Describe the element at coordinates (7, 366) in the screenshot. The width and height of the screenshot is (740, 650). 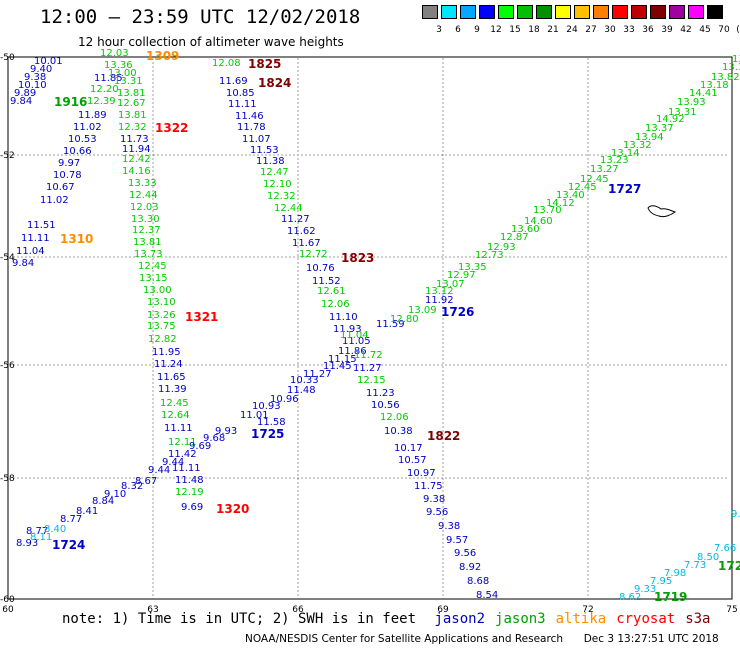
I see `lat-tick-label: -56` at that location.